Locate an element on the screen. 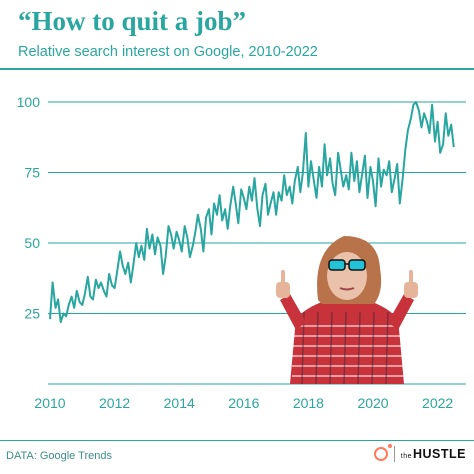 The height and width of the screenshot is (474, 474). person-photo is located at coordinates (347, 310).